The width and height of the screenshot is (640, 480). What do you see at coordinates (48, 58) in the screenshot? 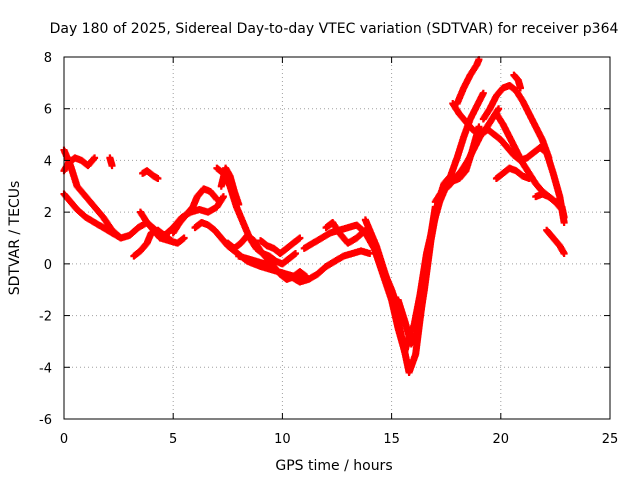
I see `y-tick-label: 8` at bounding box center [48, 58].